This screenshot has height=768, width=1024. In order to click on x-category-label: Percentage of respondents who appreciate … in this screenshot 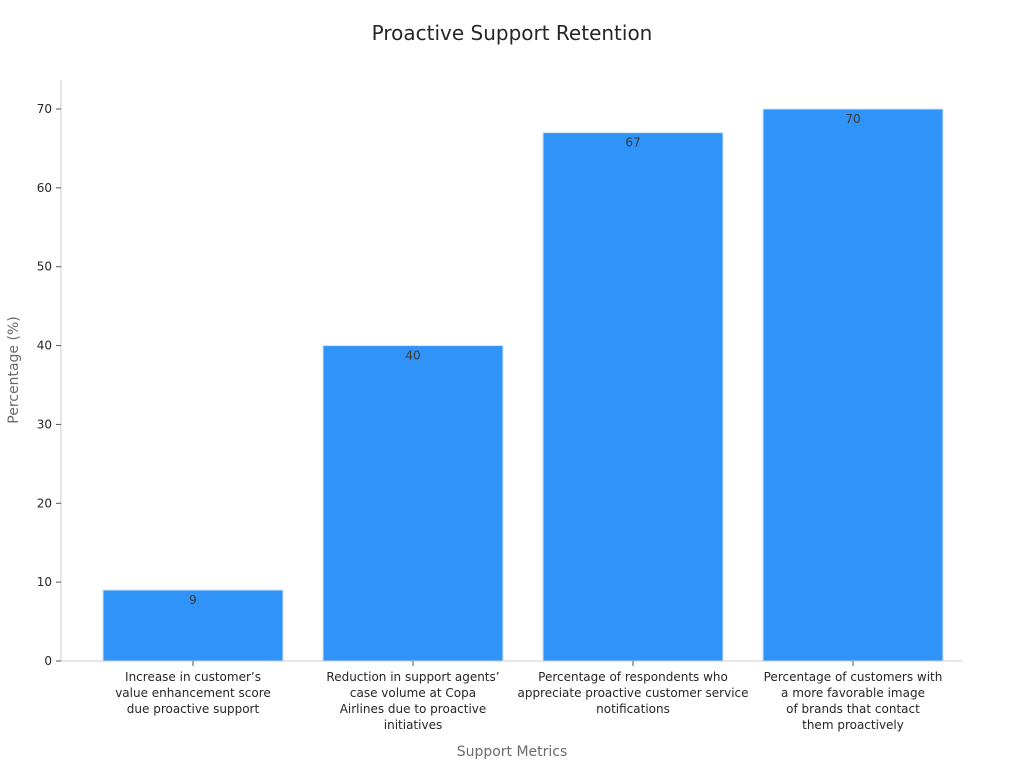, I will do `click(632, 693)`.